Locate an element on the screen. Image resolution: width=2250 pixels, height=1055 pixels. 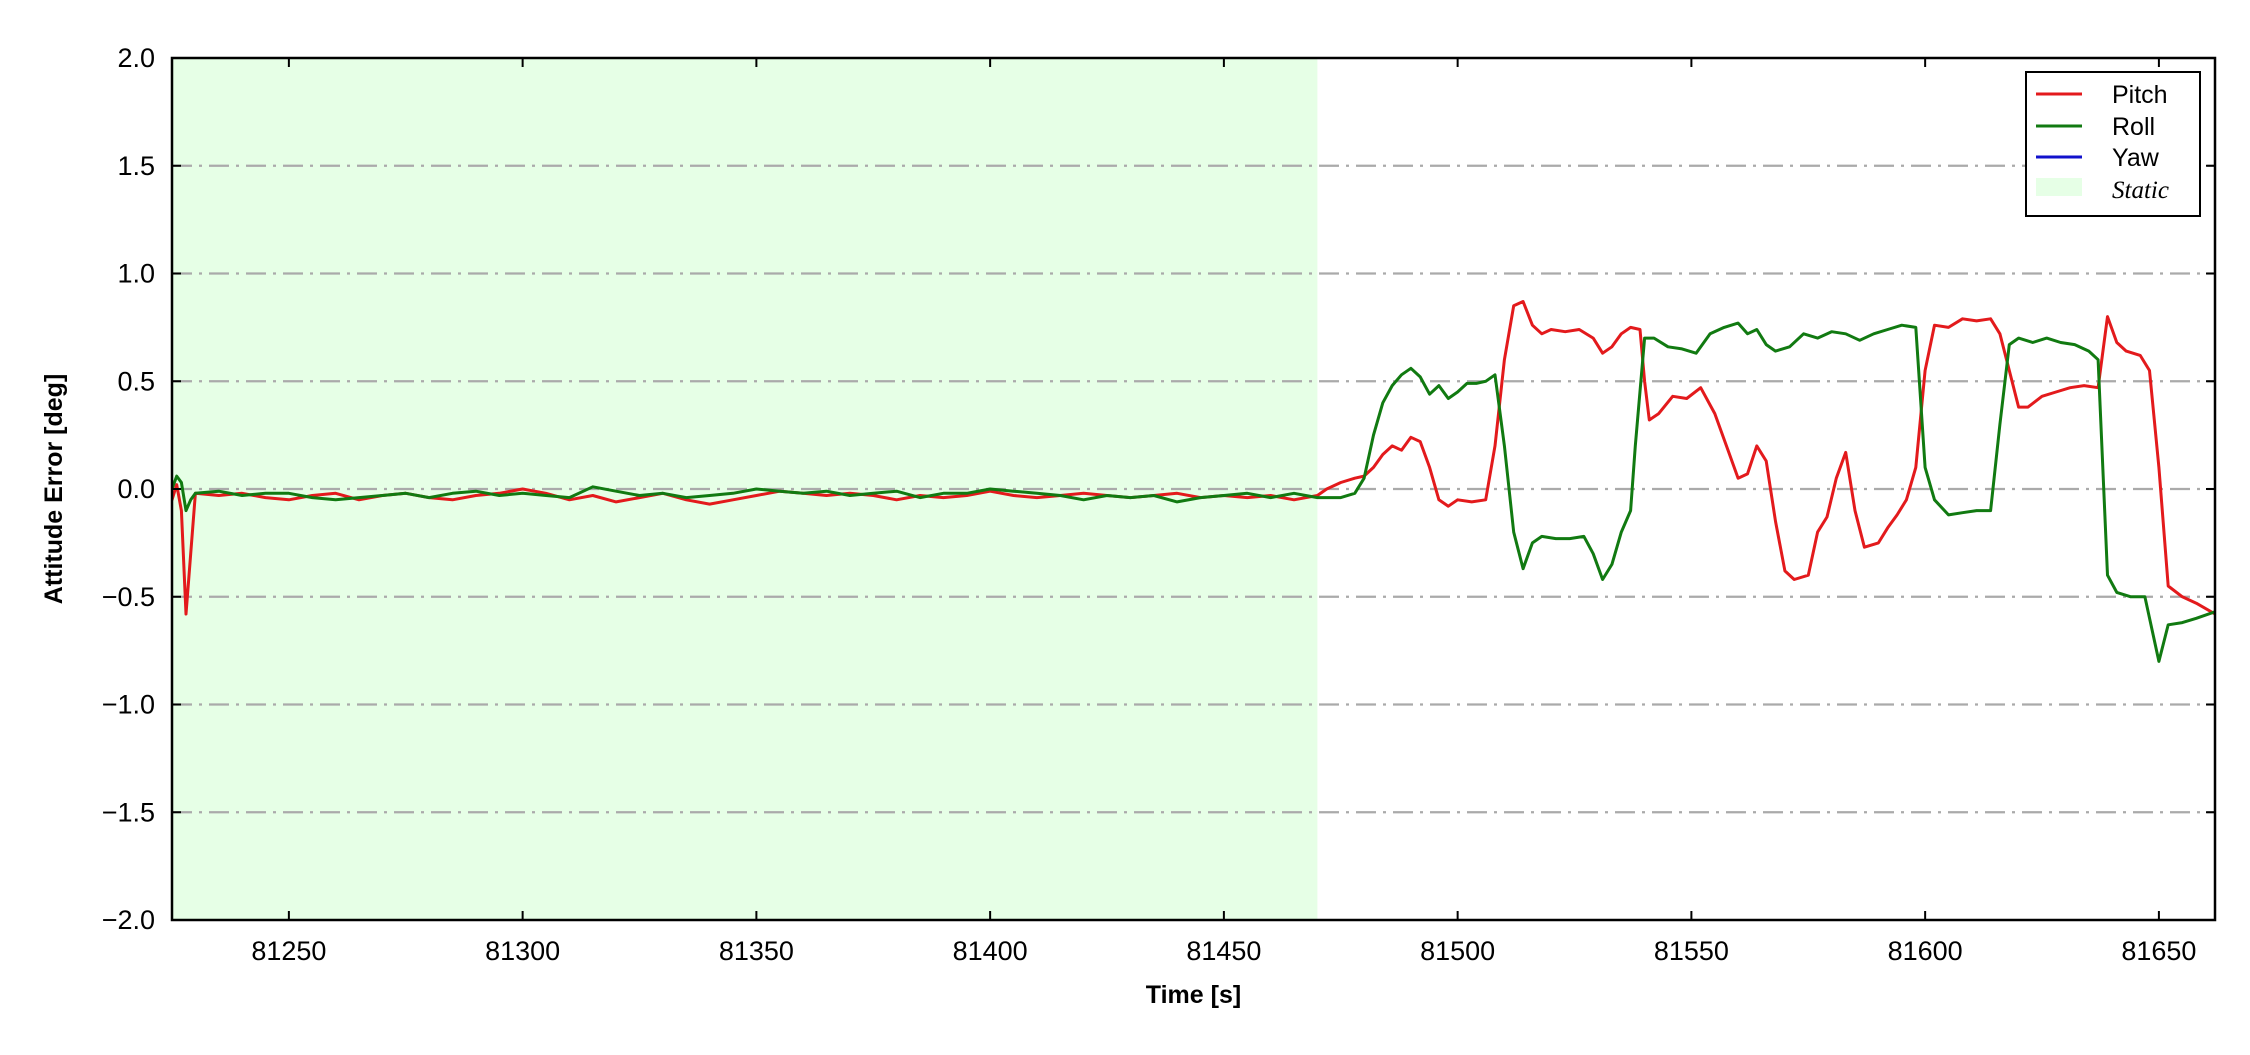
x-tick-label: 81250 is located at coordinates (288, 951).